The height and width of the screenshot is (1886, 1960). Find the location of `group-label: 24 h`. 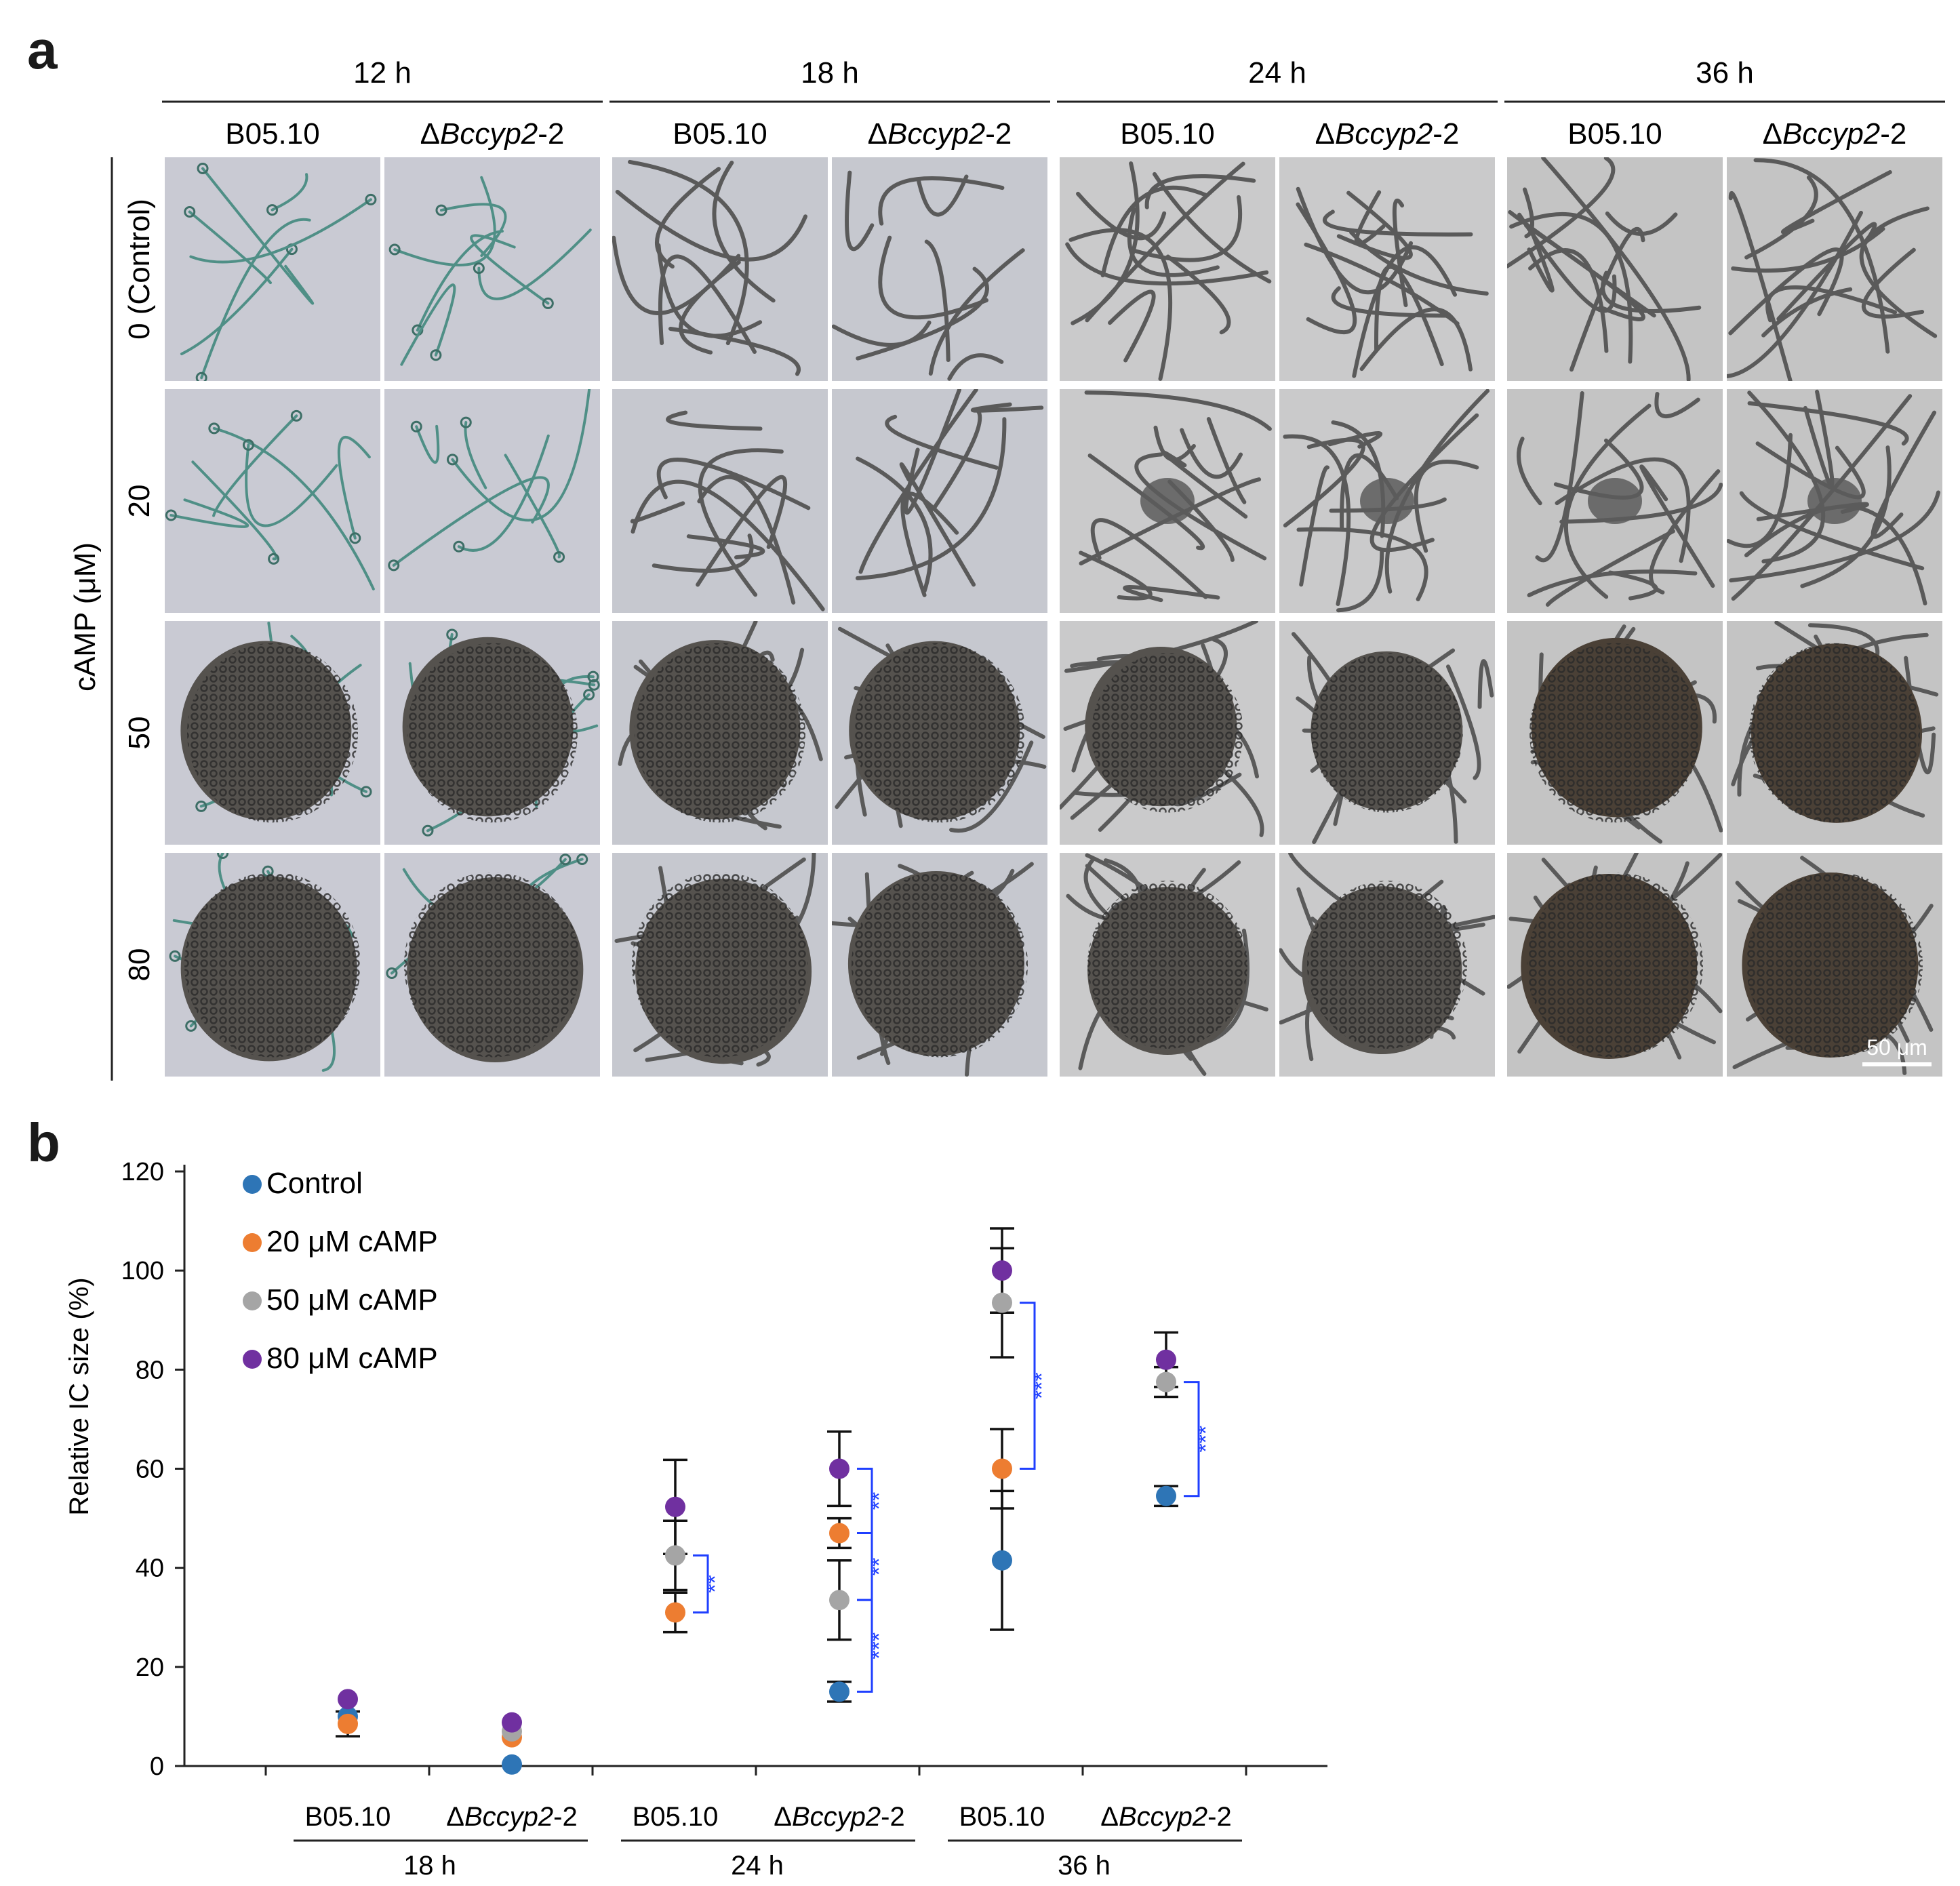

group-label: 24 h is located at coordinates (757, 1866).